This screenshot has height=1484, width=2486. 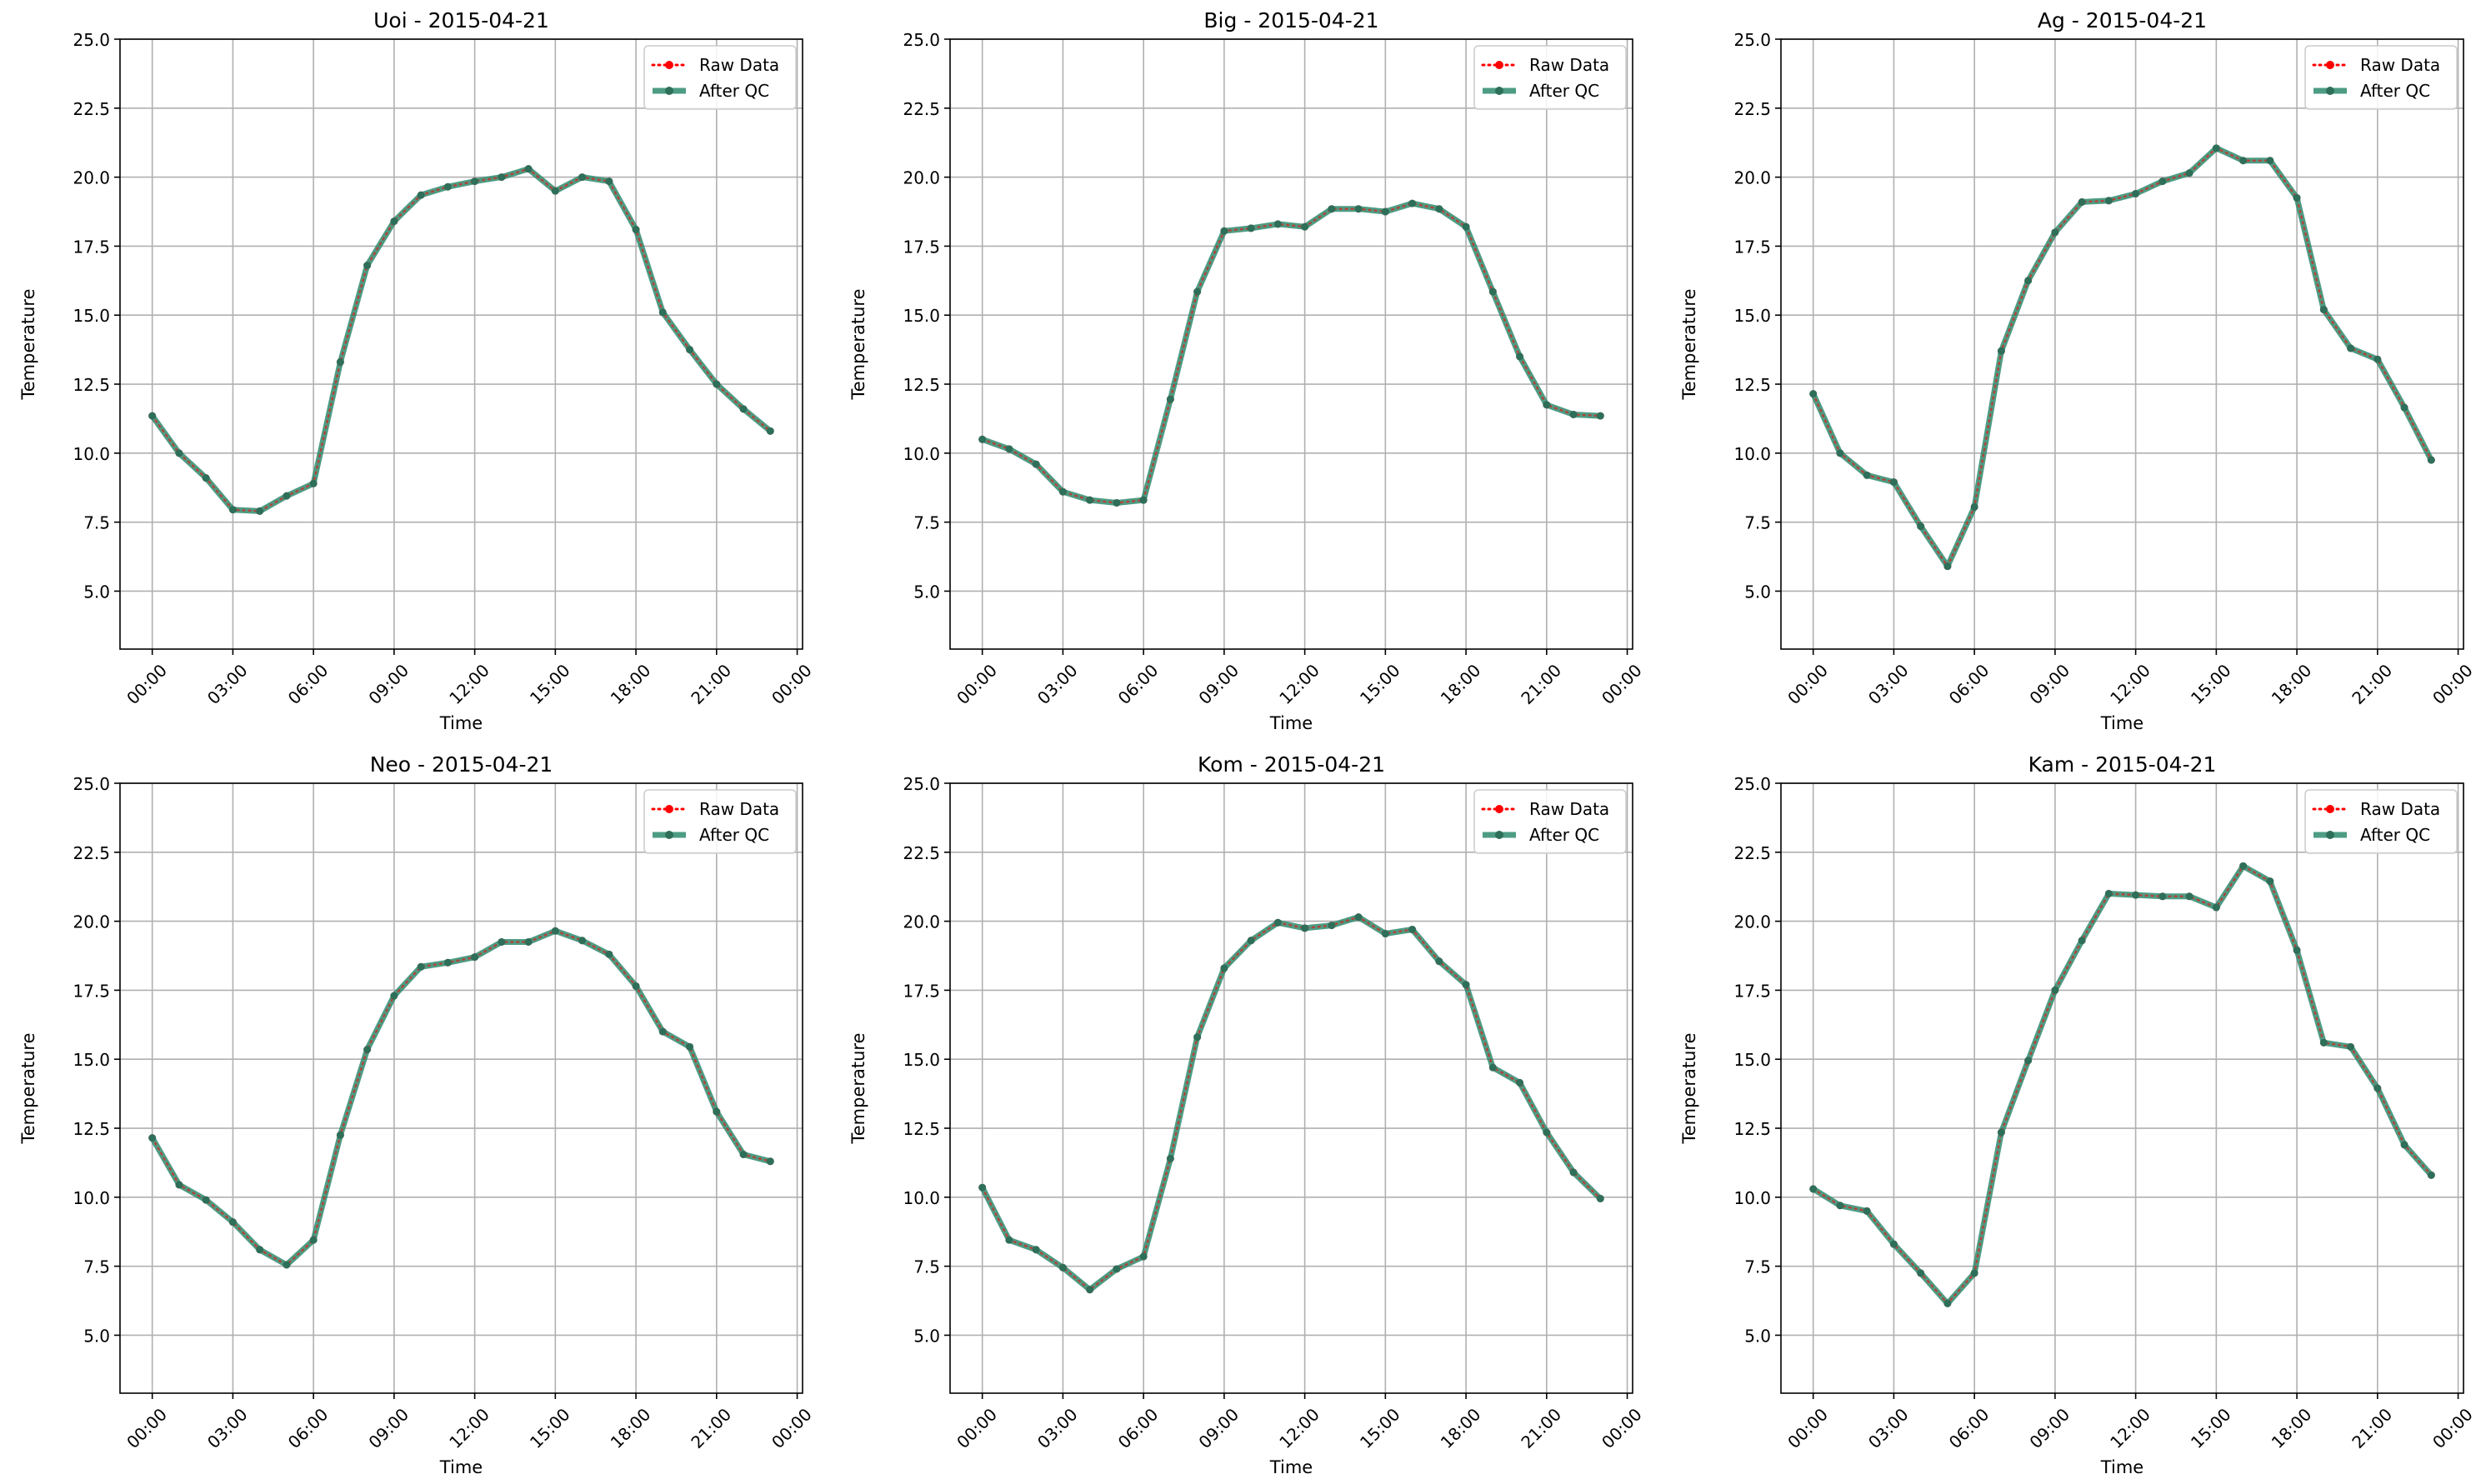 What do you see at coordinates (1291, 353) in the screenshot?
I see `plot-data` at bounding box center [1291, 353].